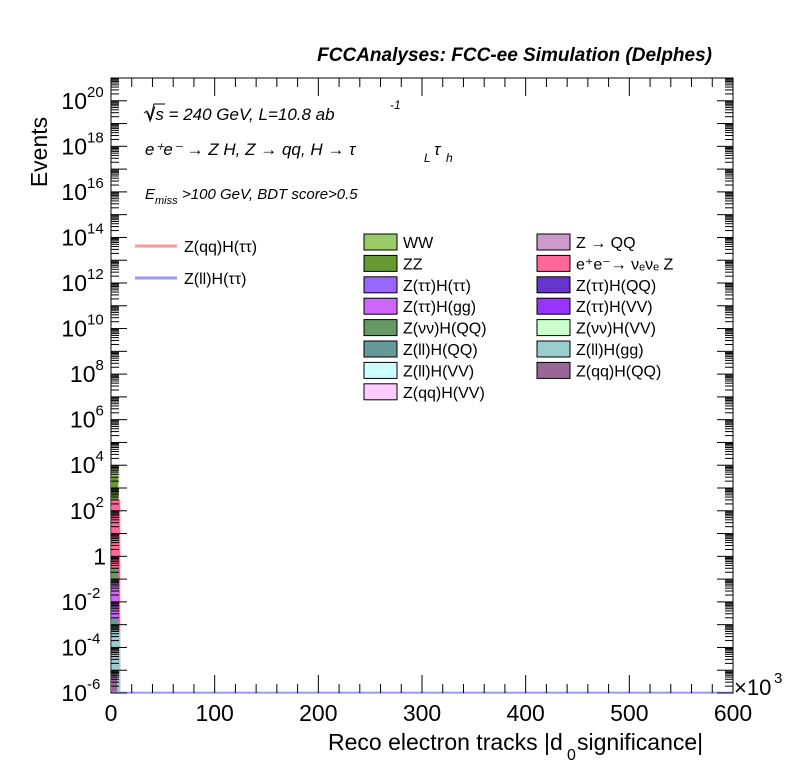  Describe the element at coordinates (93, 638) in the screenshot. I see `y-tick-exp: -4` at that location.